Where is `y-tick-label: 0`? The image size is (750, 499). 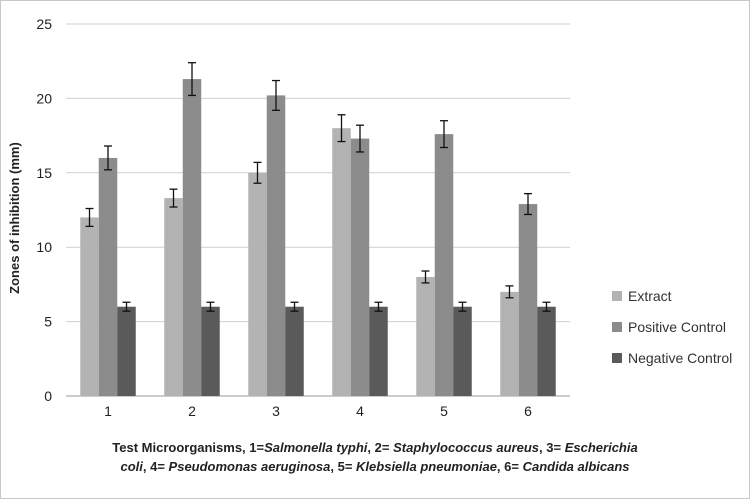 y-tick-label: 0 is located at coordinates (48, 396).